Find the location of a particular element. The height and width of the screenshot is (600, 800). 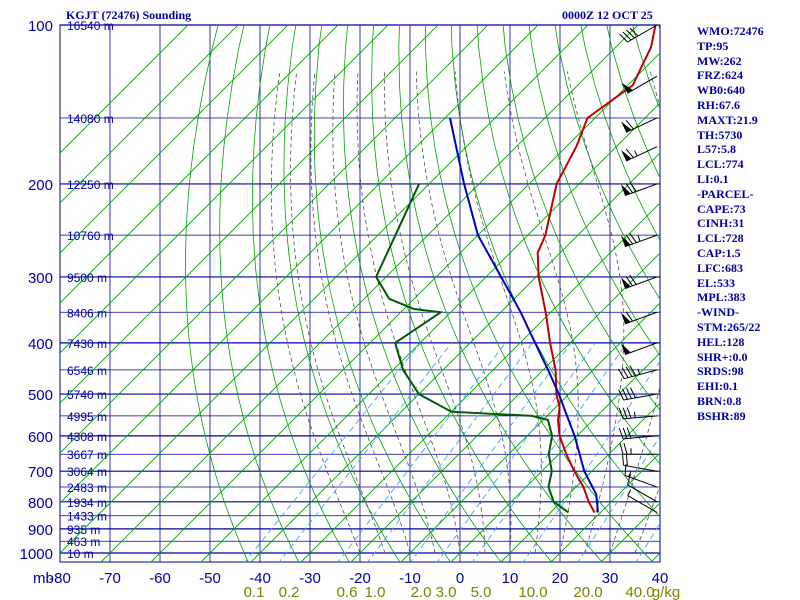

dry-adiabat-line is located at coordinates (581, 218).